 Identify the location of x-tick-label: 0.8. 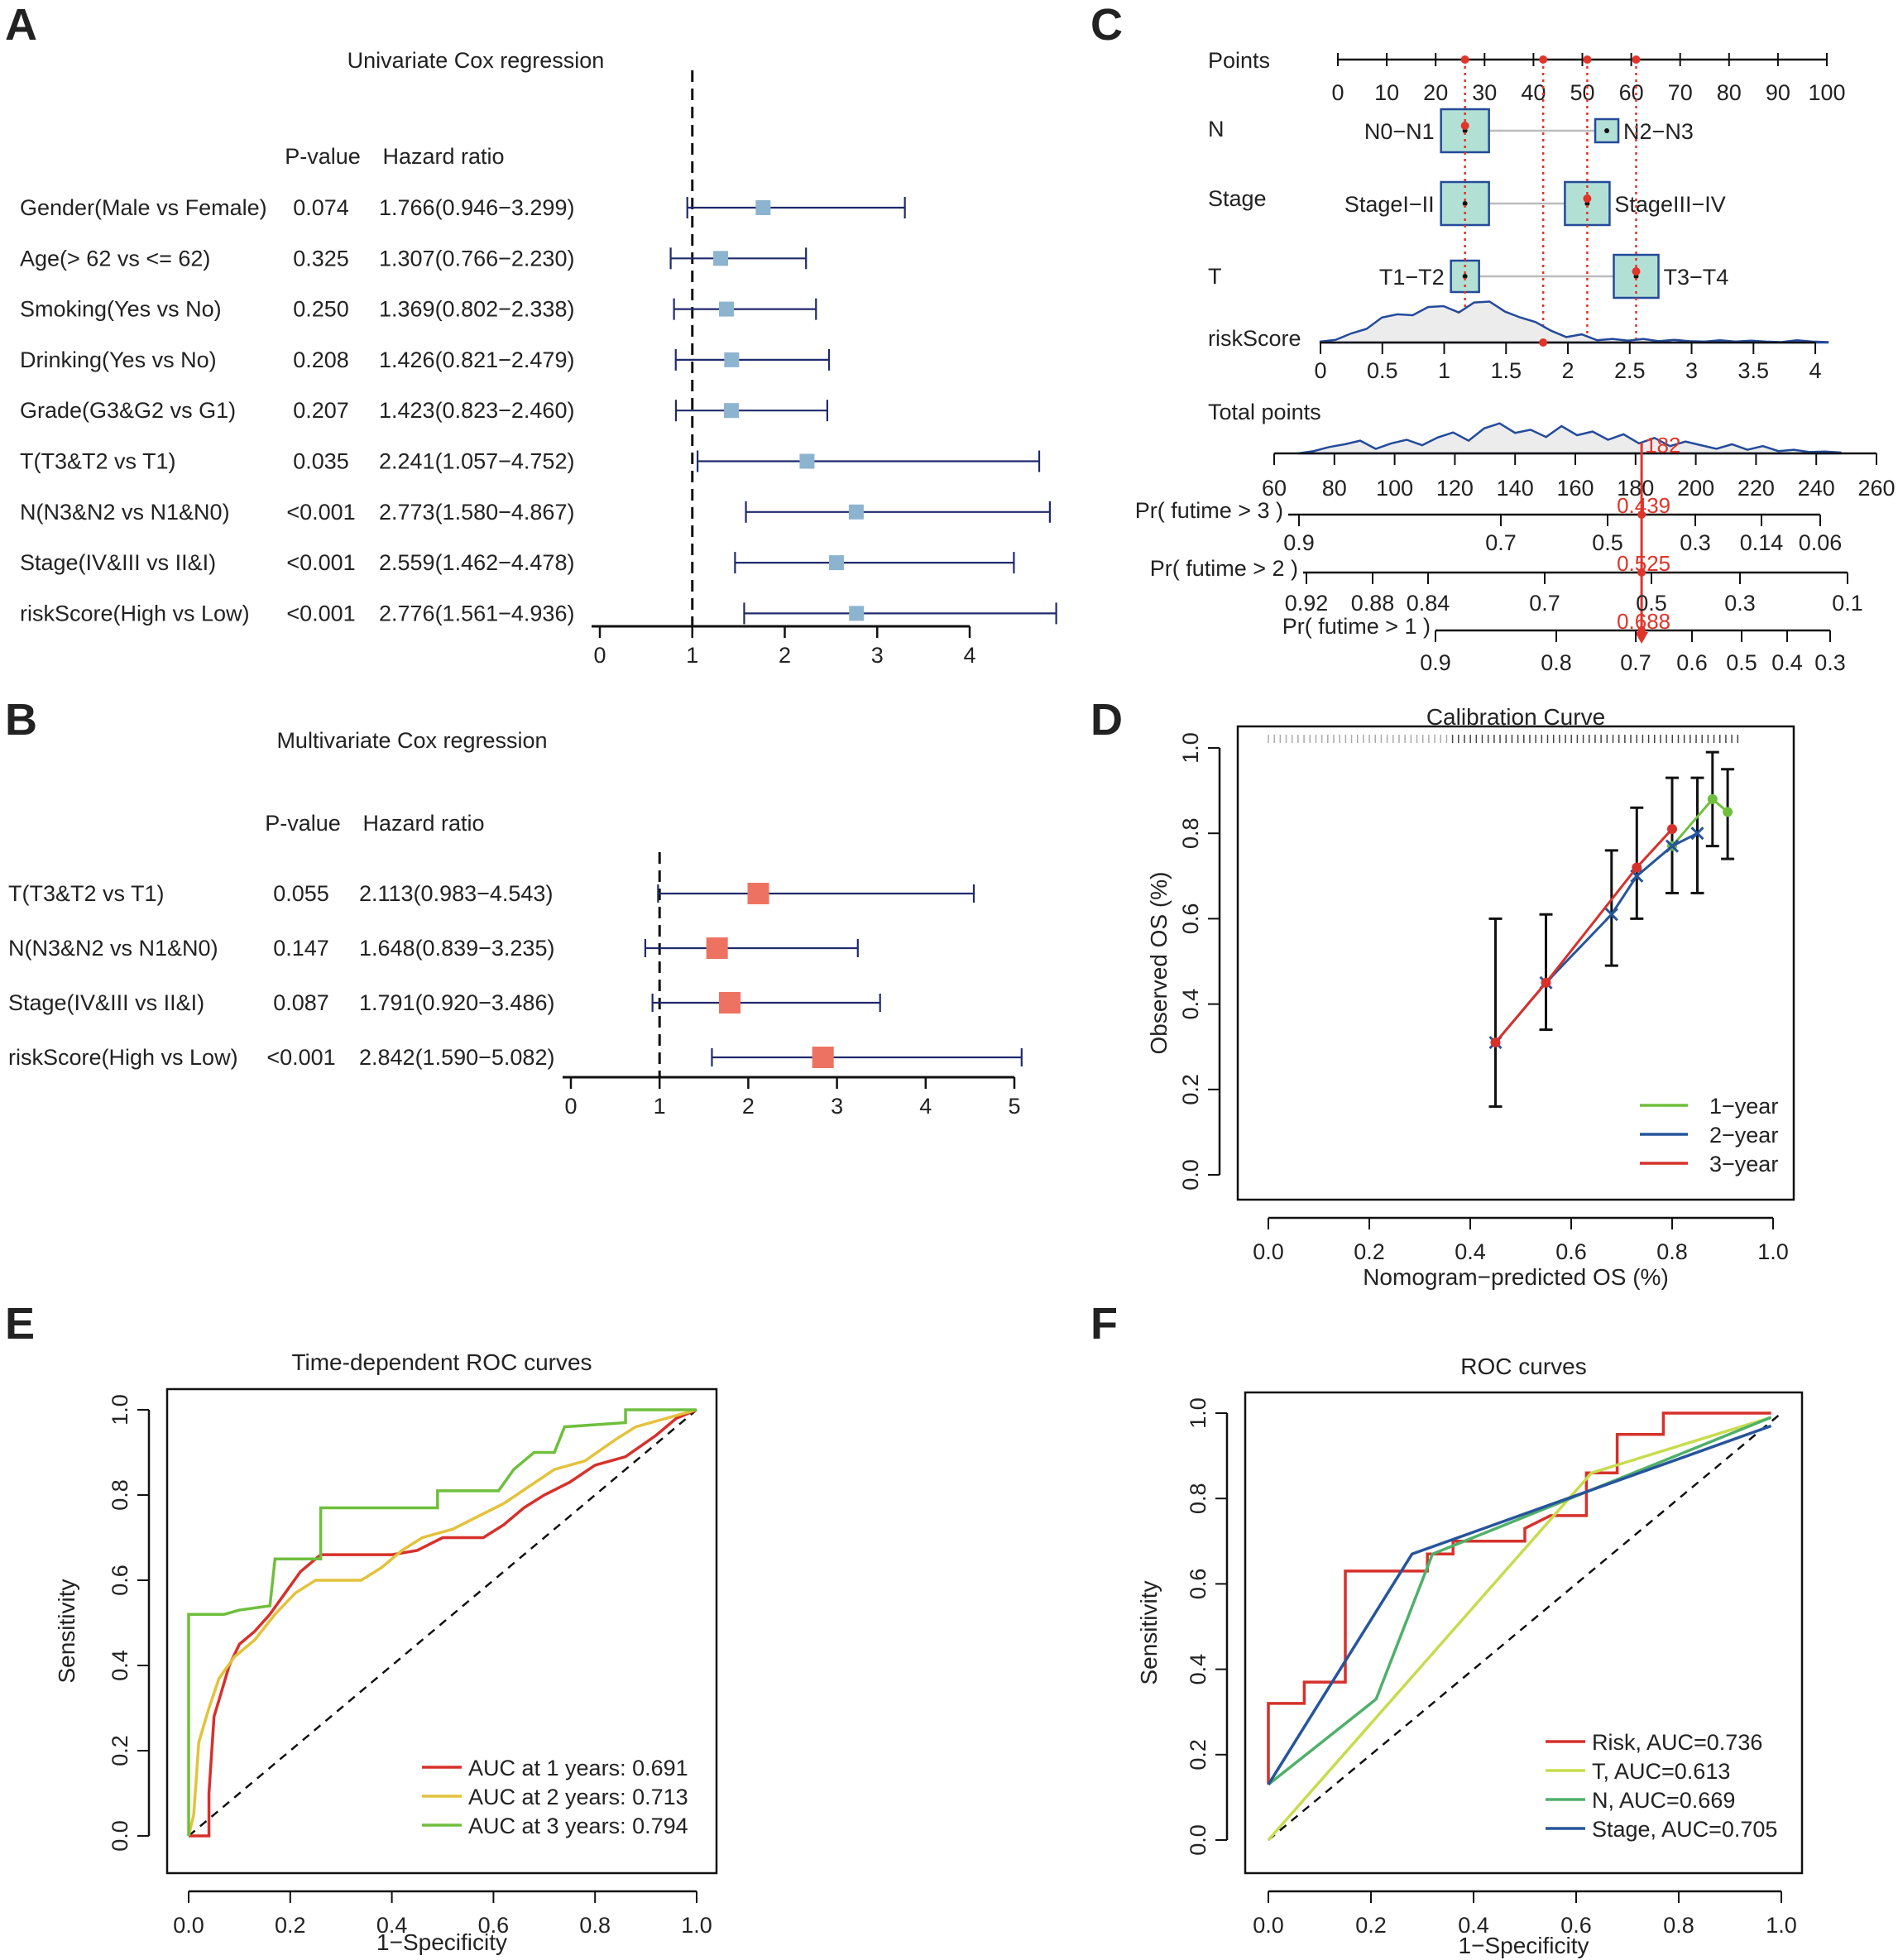
(1678, 1925).